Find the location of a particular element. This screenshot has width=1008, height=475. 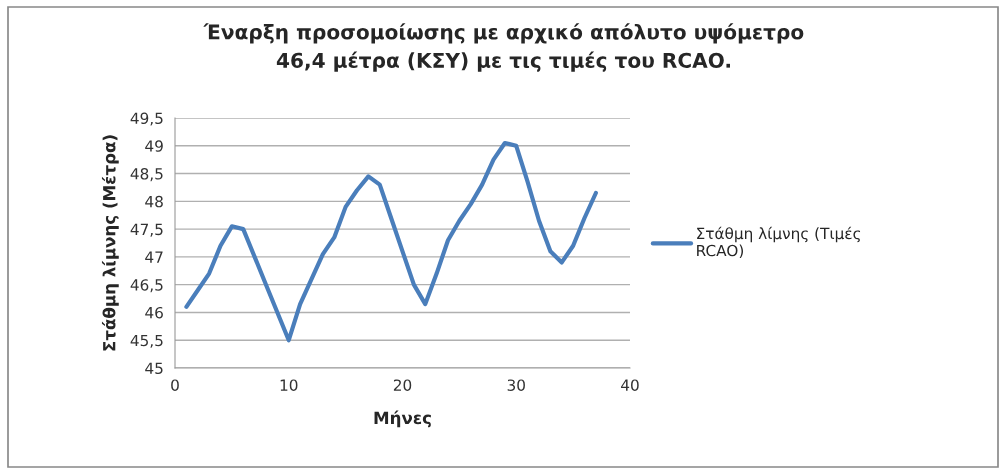

x-tick-label: 30 is located at coordinates (516, 385).